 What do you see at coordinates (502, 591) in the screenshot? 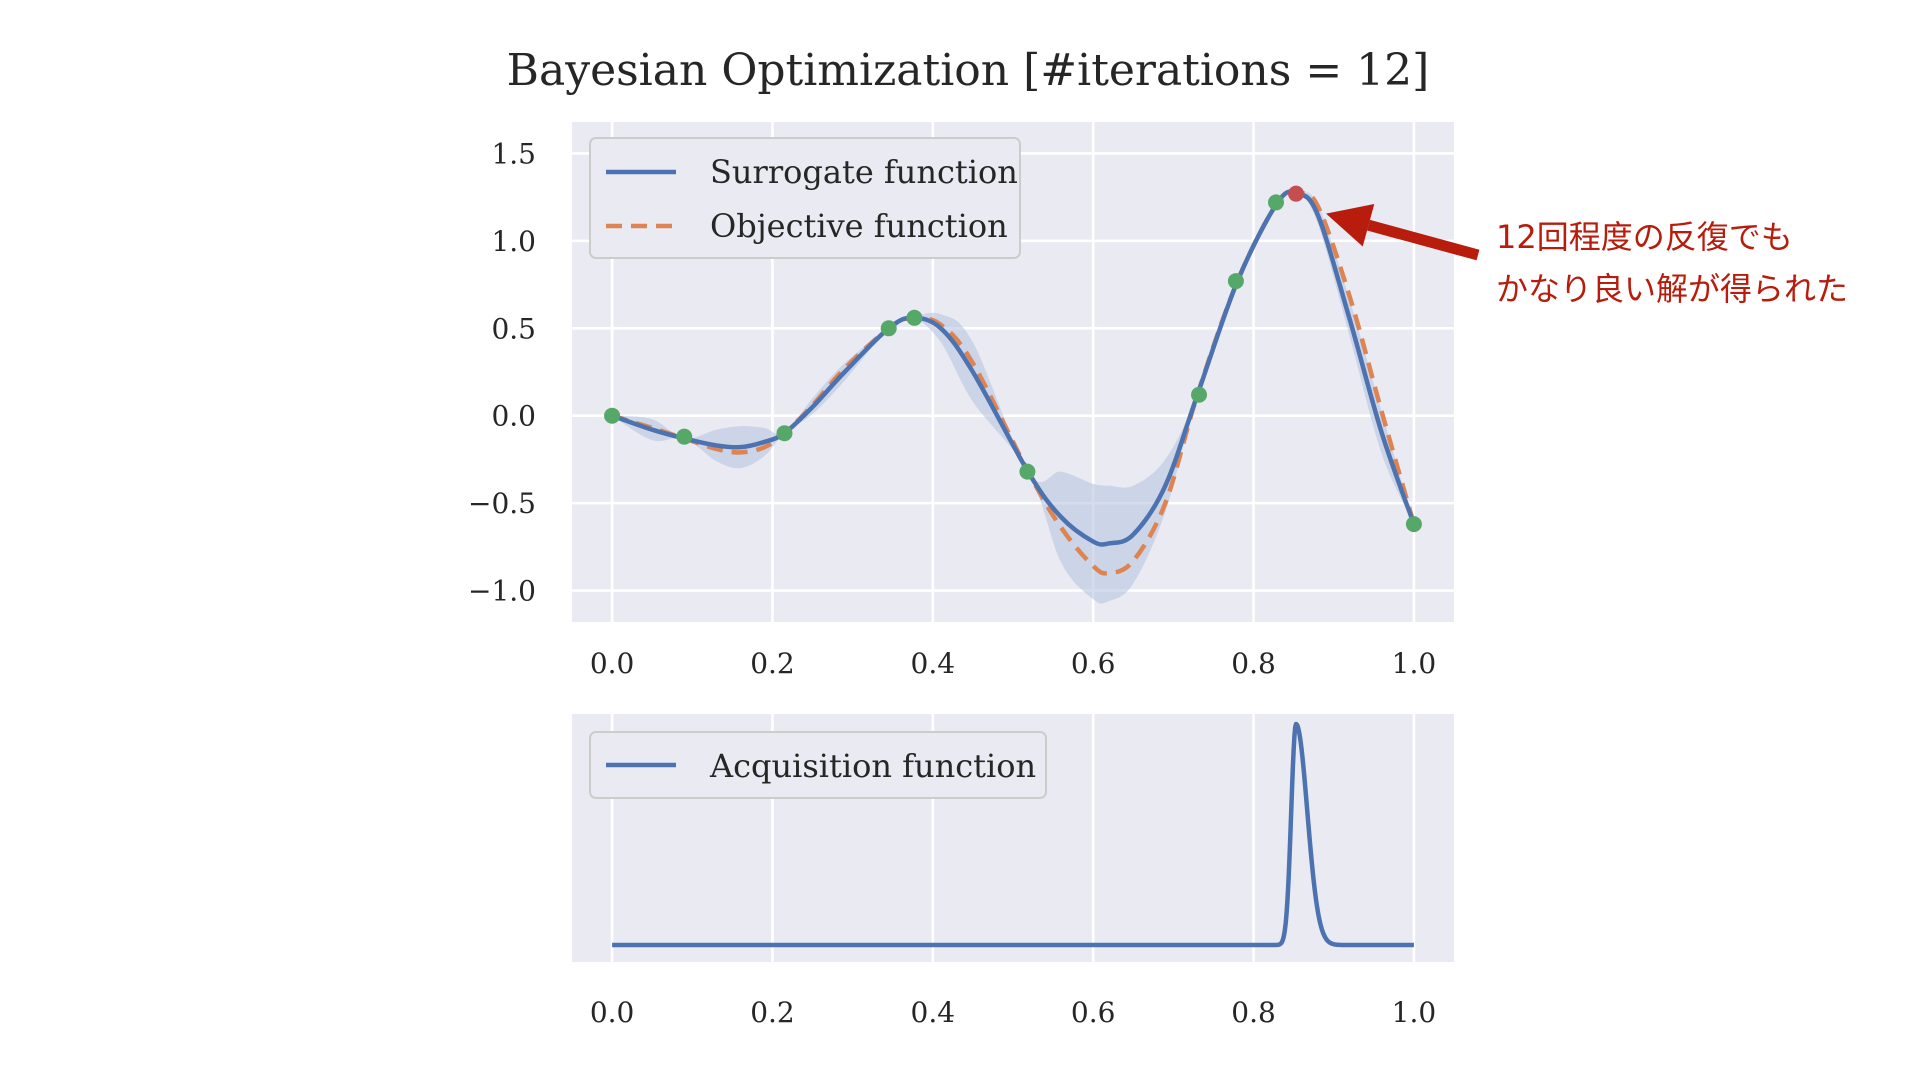
I see `y-tick-label: −1.0` at bounding box center [502, 591].